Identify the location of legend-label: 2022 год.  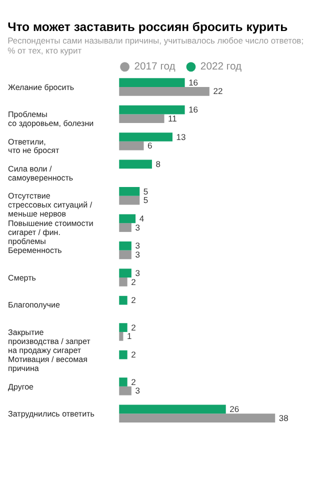
(221, 67).